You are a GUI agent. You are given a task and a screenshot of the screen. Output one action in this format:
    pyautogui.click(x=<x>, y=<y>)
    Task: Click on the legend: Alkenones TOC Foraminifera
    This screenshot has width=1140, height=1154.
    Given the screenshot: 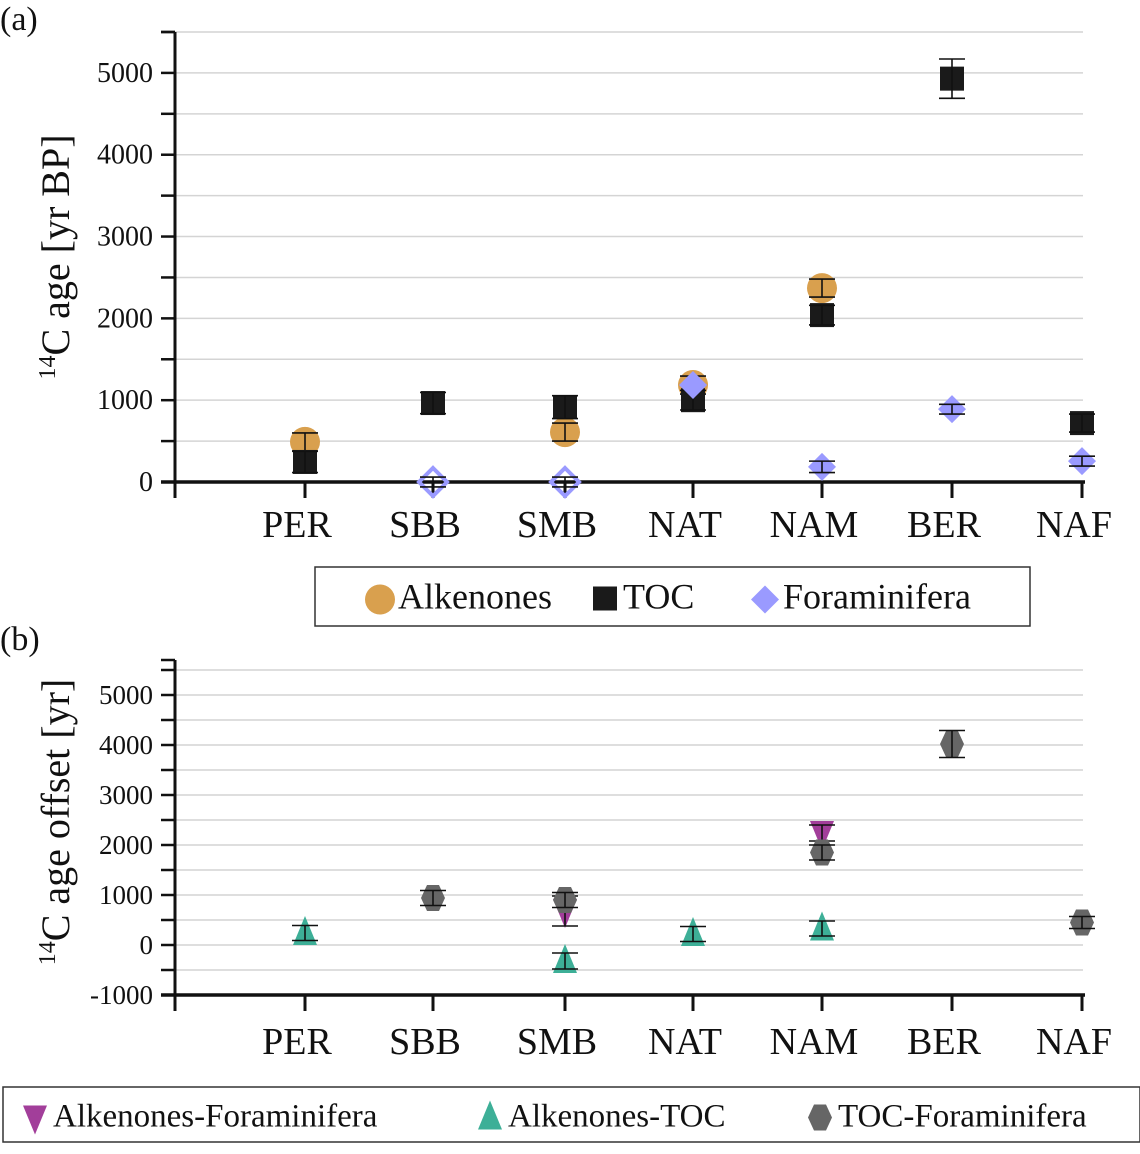 What is the action you would take?
    pyautogui.click(x=672, y=596)
    